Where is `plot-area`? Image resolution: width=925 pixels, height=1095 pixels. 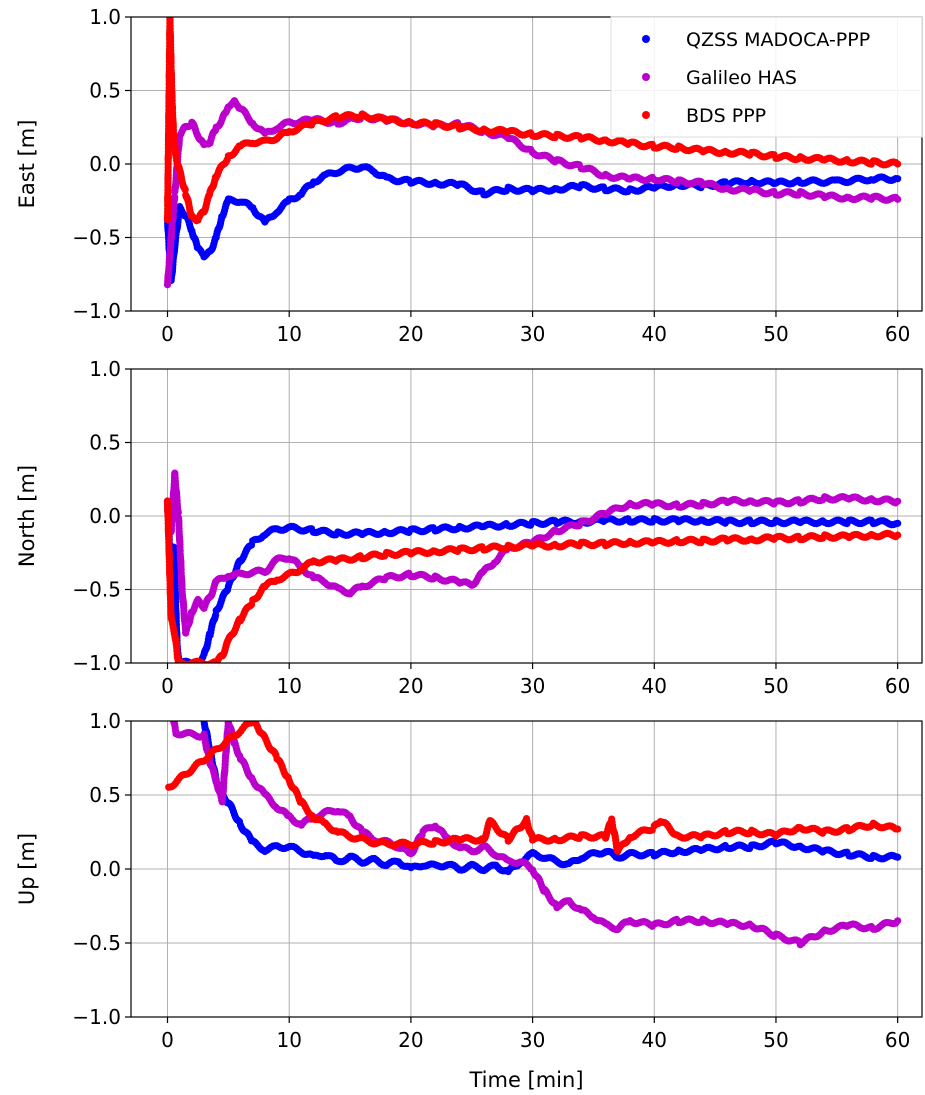 plot-area is located at coordinates (532, 566).